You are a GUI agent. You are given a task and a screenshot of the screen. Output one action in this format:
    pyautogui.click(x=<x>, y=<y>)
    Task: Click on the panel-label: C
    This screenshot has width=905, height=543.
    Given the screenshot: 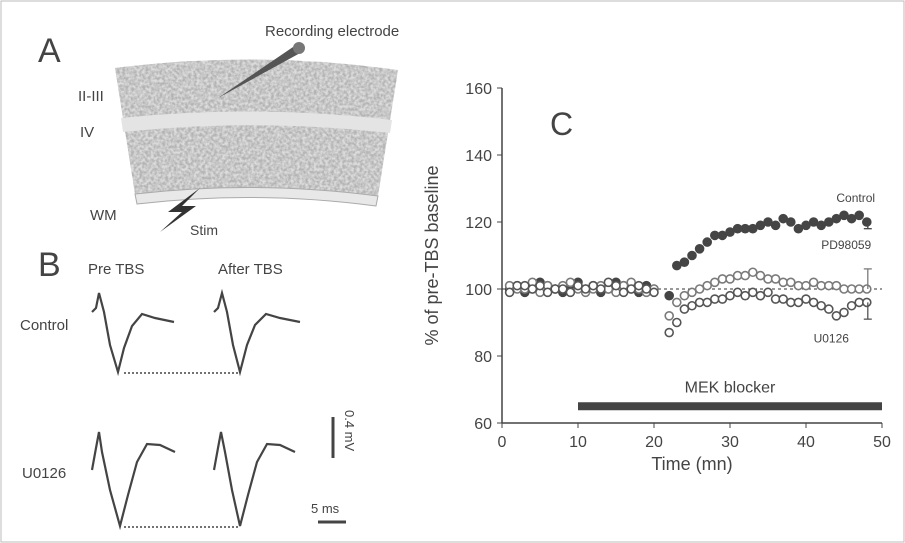 What is the action you would take?
    pyautogui.click(x=561, y=124)
    